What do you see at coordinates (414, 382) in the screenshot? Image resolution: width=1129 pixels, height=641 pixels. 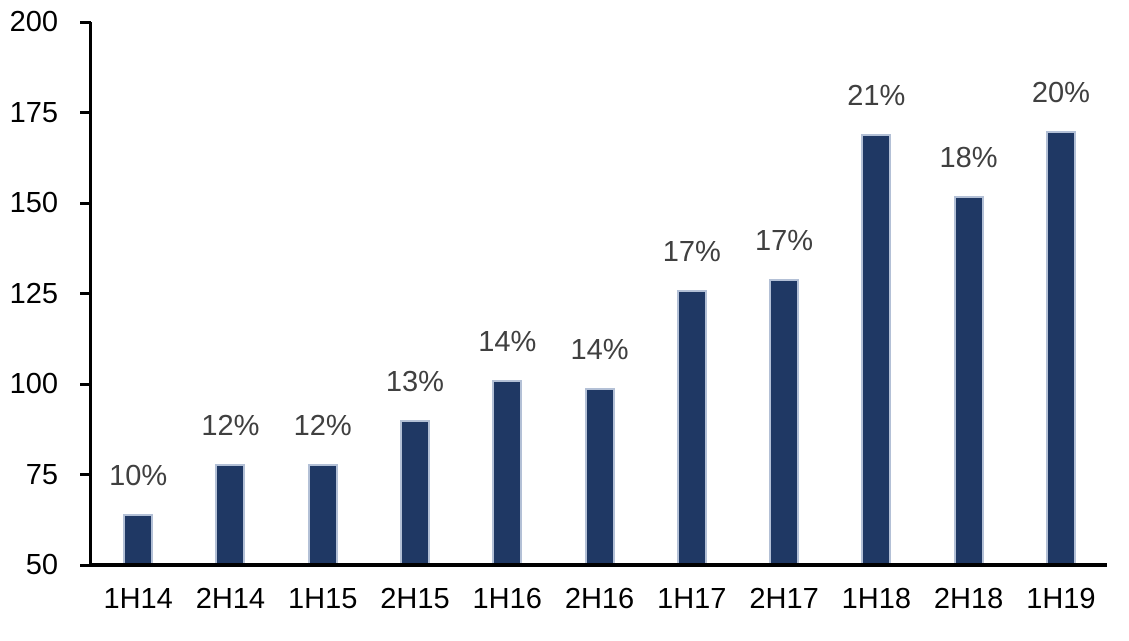 I see `bar-value-label: 13%` at bounding box center [414, 382].